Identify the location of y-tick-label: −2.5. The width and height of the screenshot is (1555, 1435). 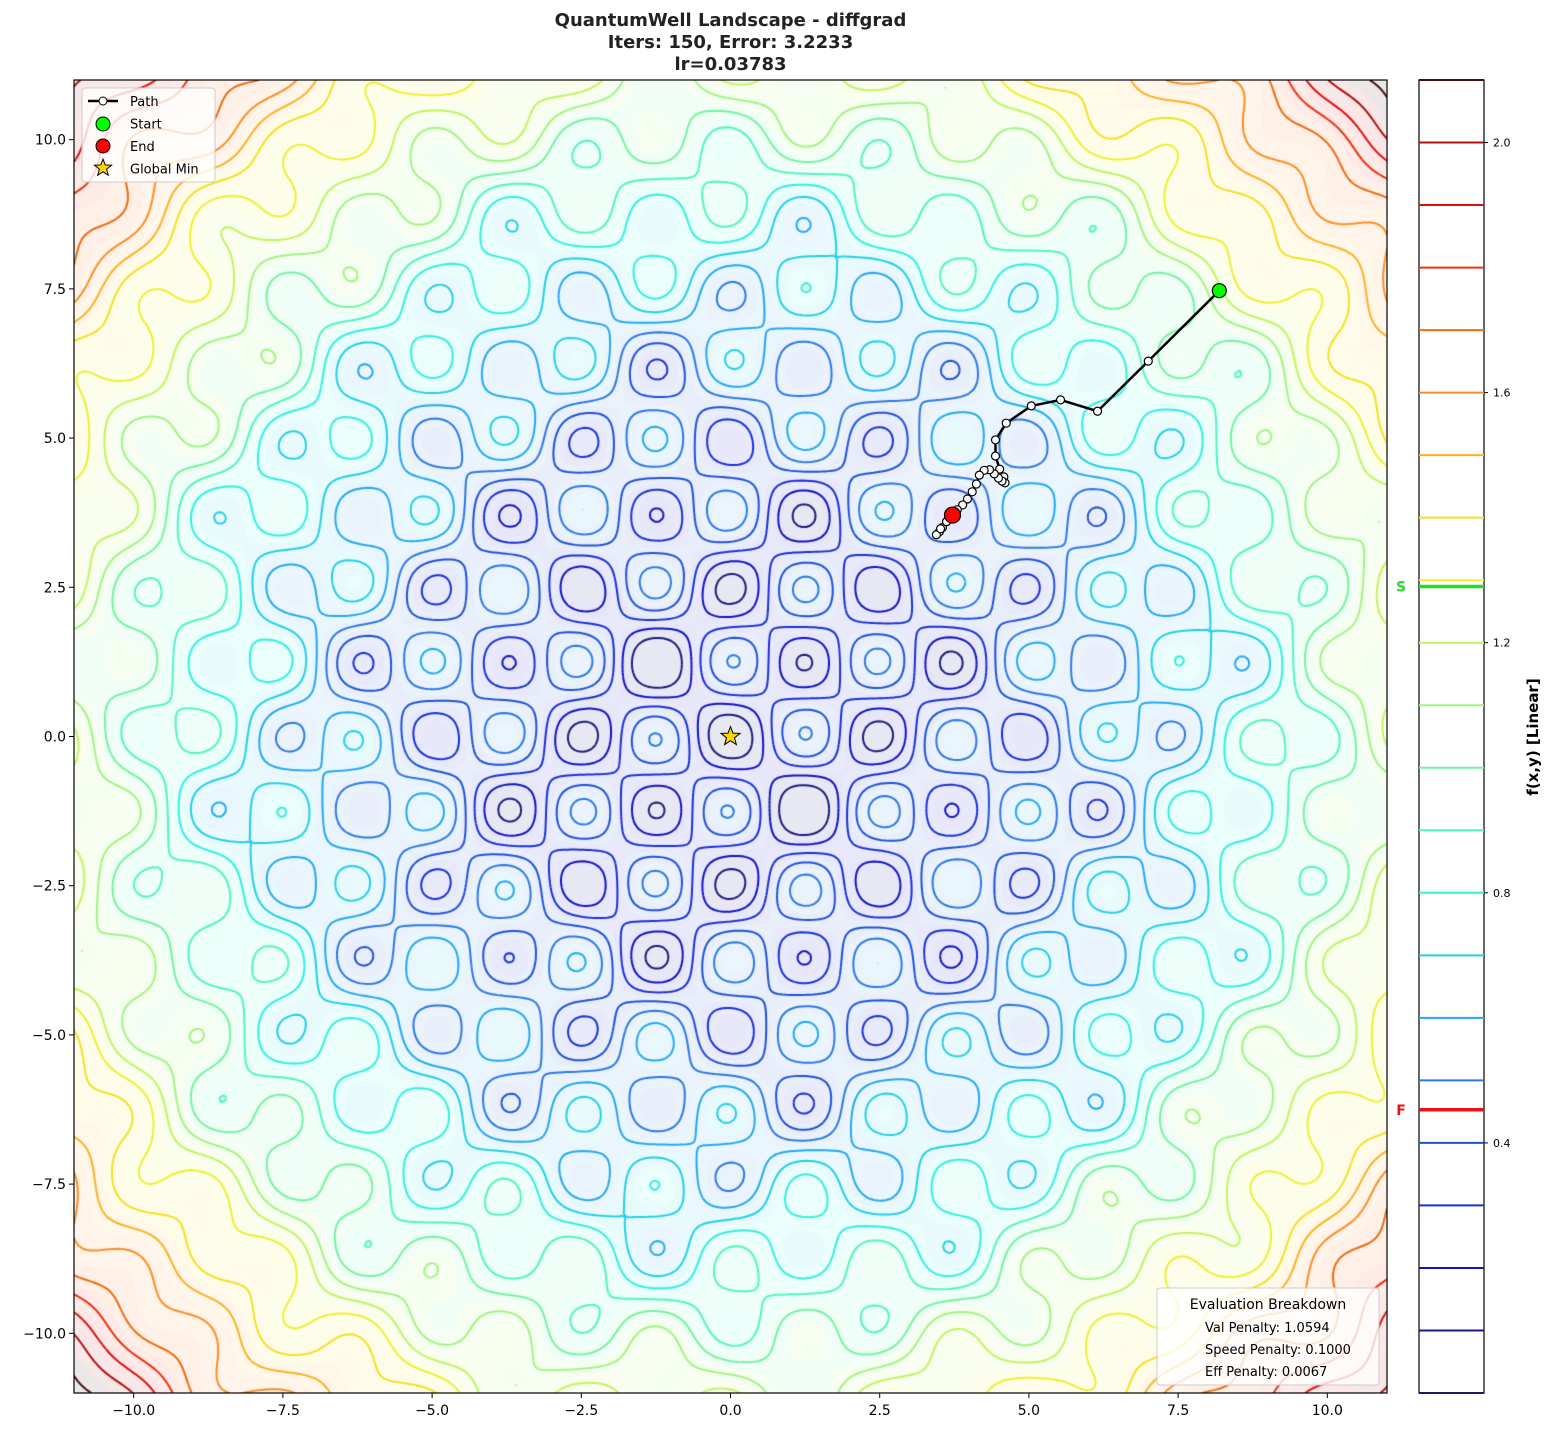
(49, 887).